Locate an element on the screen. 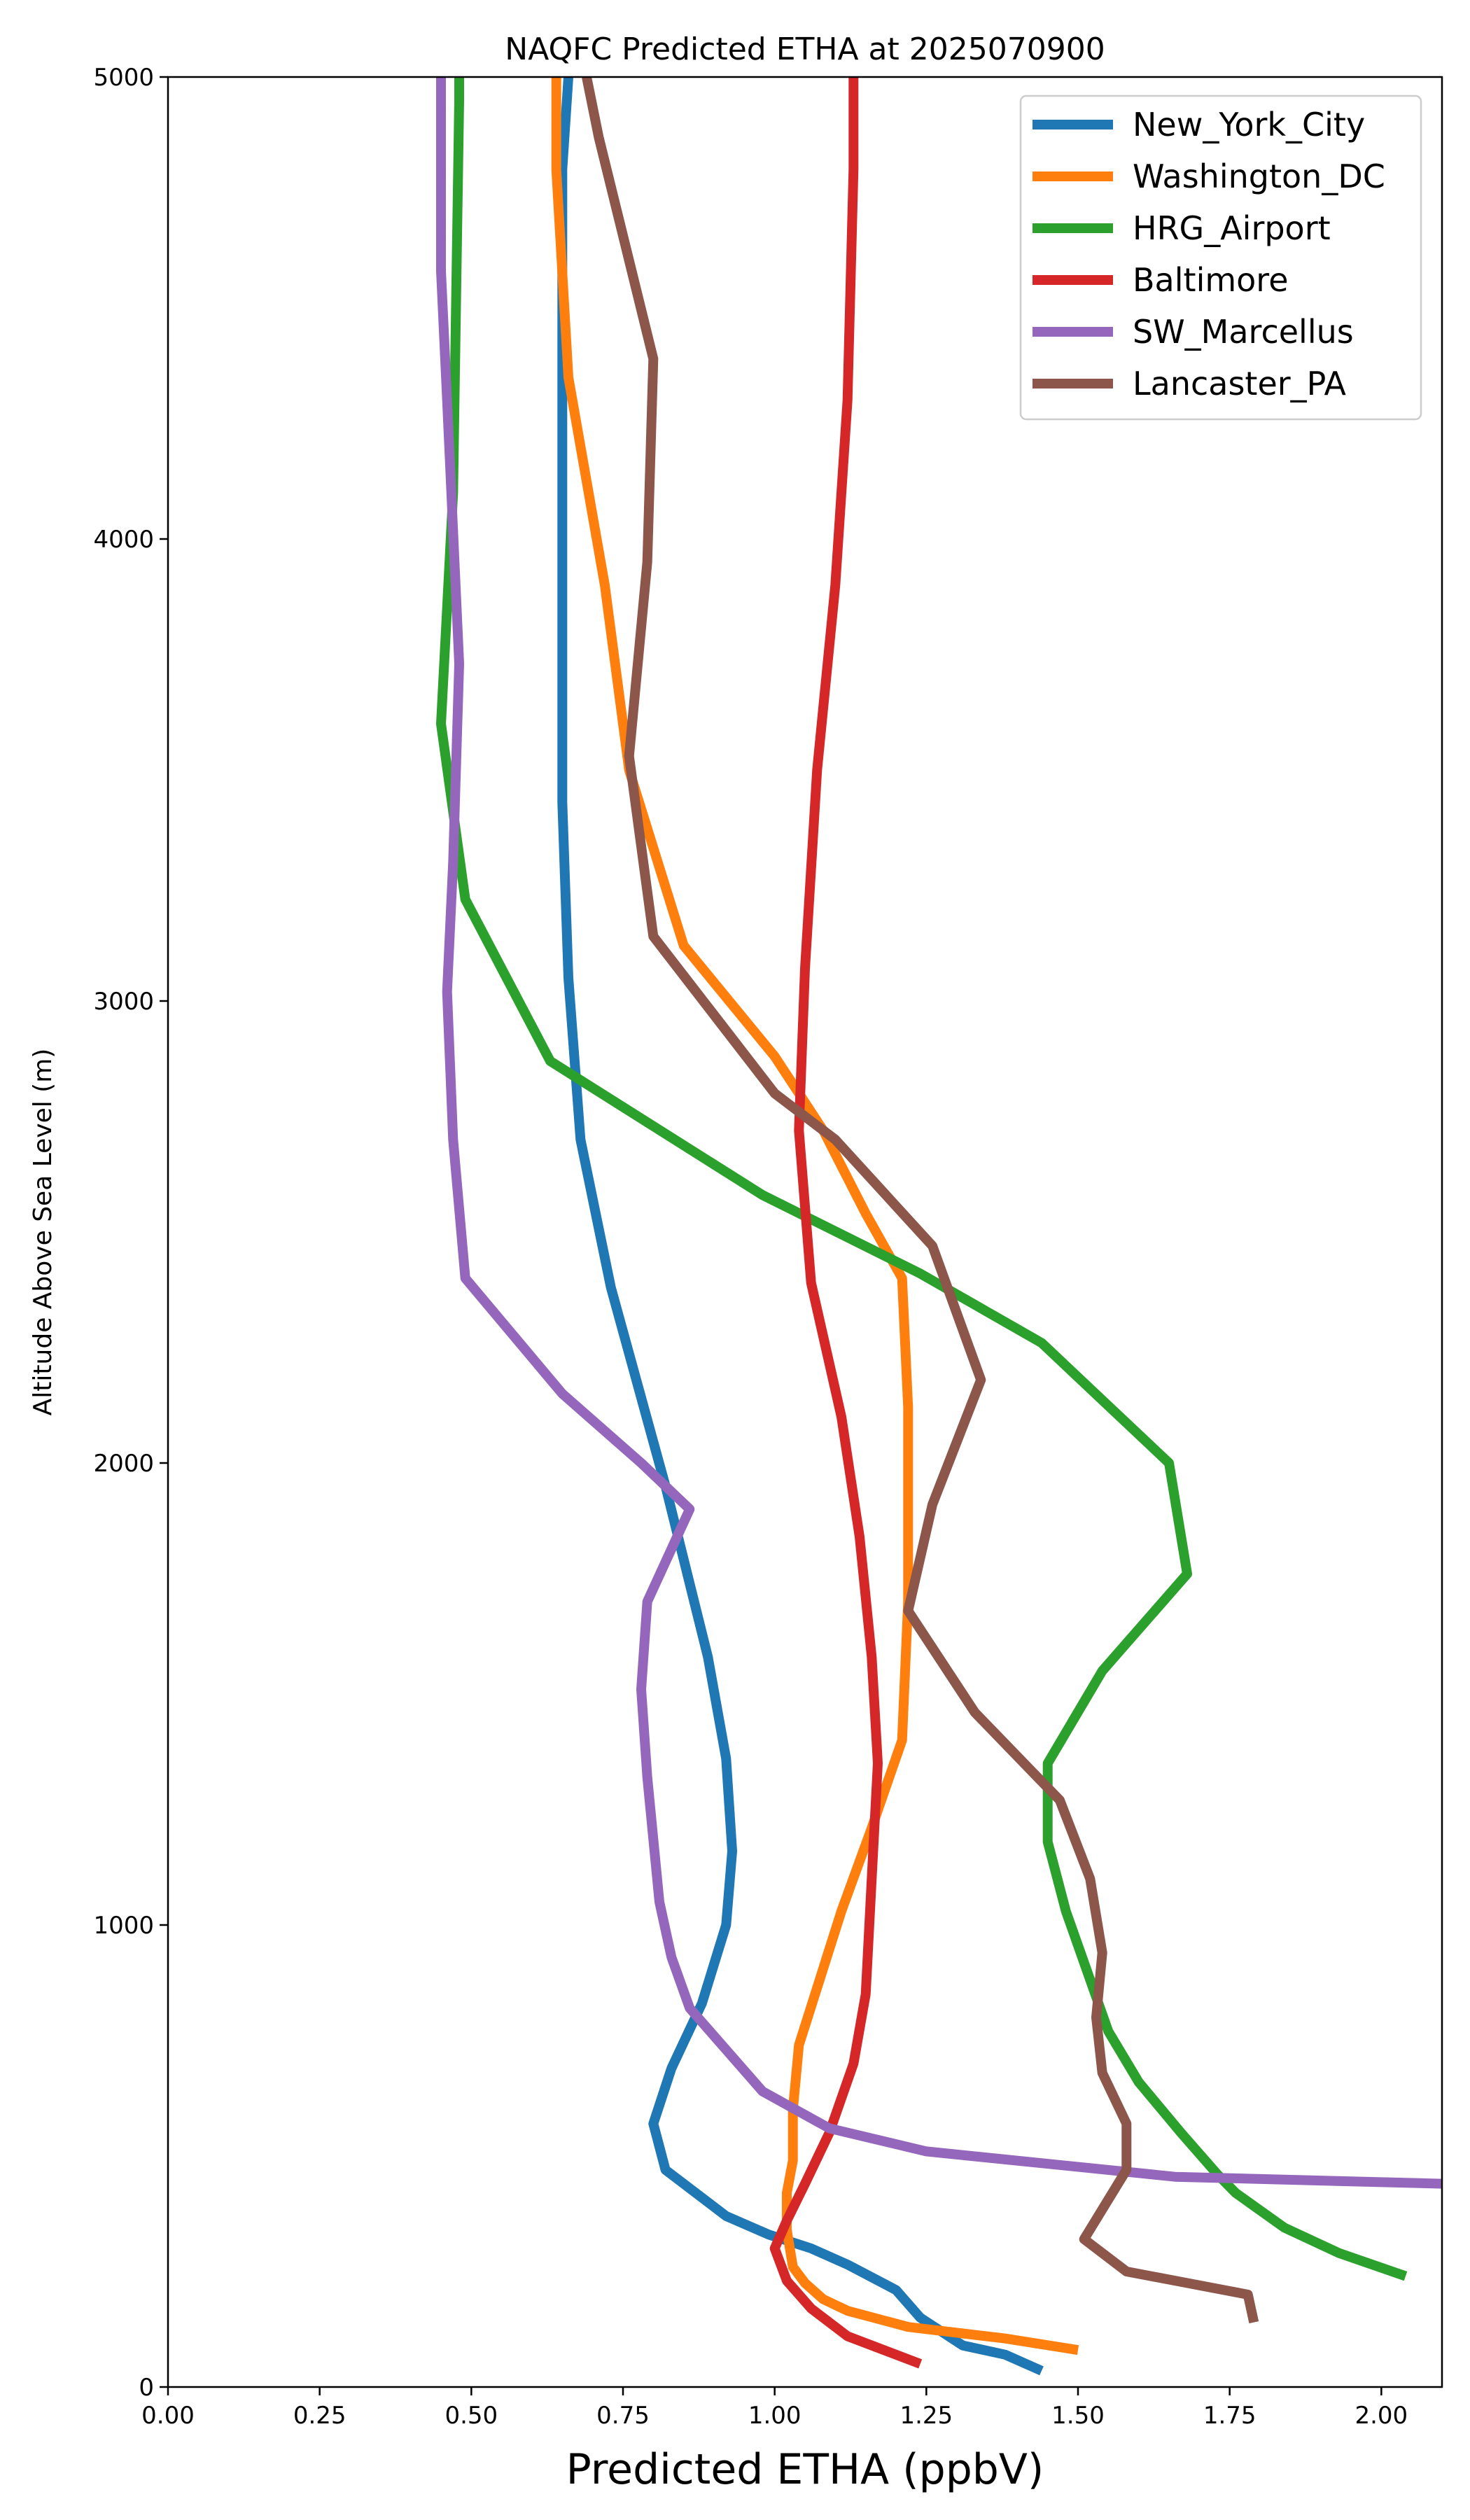 The image size is (1470, 2520). x-tick-label: 2.00 is located at coordinates (1381, 2416).